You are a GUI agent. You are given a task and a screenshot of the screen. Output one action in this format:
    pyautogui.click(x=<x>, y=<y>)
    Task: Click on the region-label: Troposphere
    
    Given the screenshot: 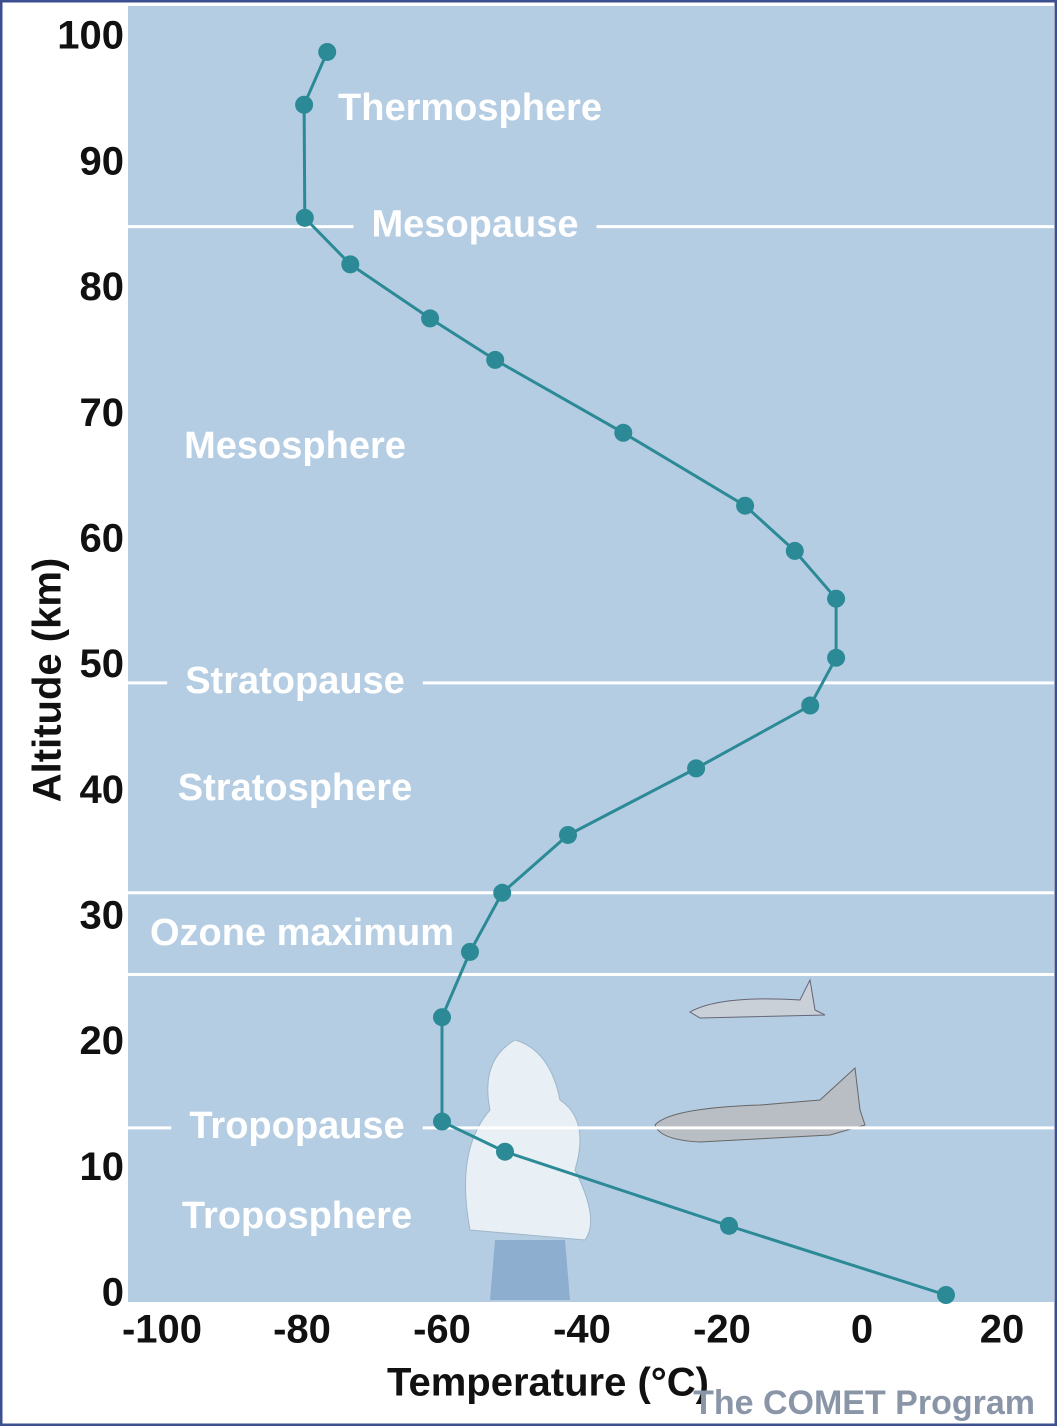 What is the action you would take?
    pyautogui.click(x=297, y=1216)
    